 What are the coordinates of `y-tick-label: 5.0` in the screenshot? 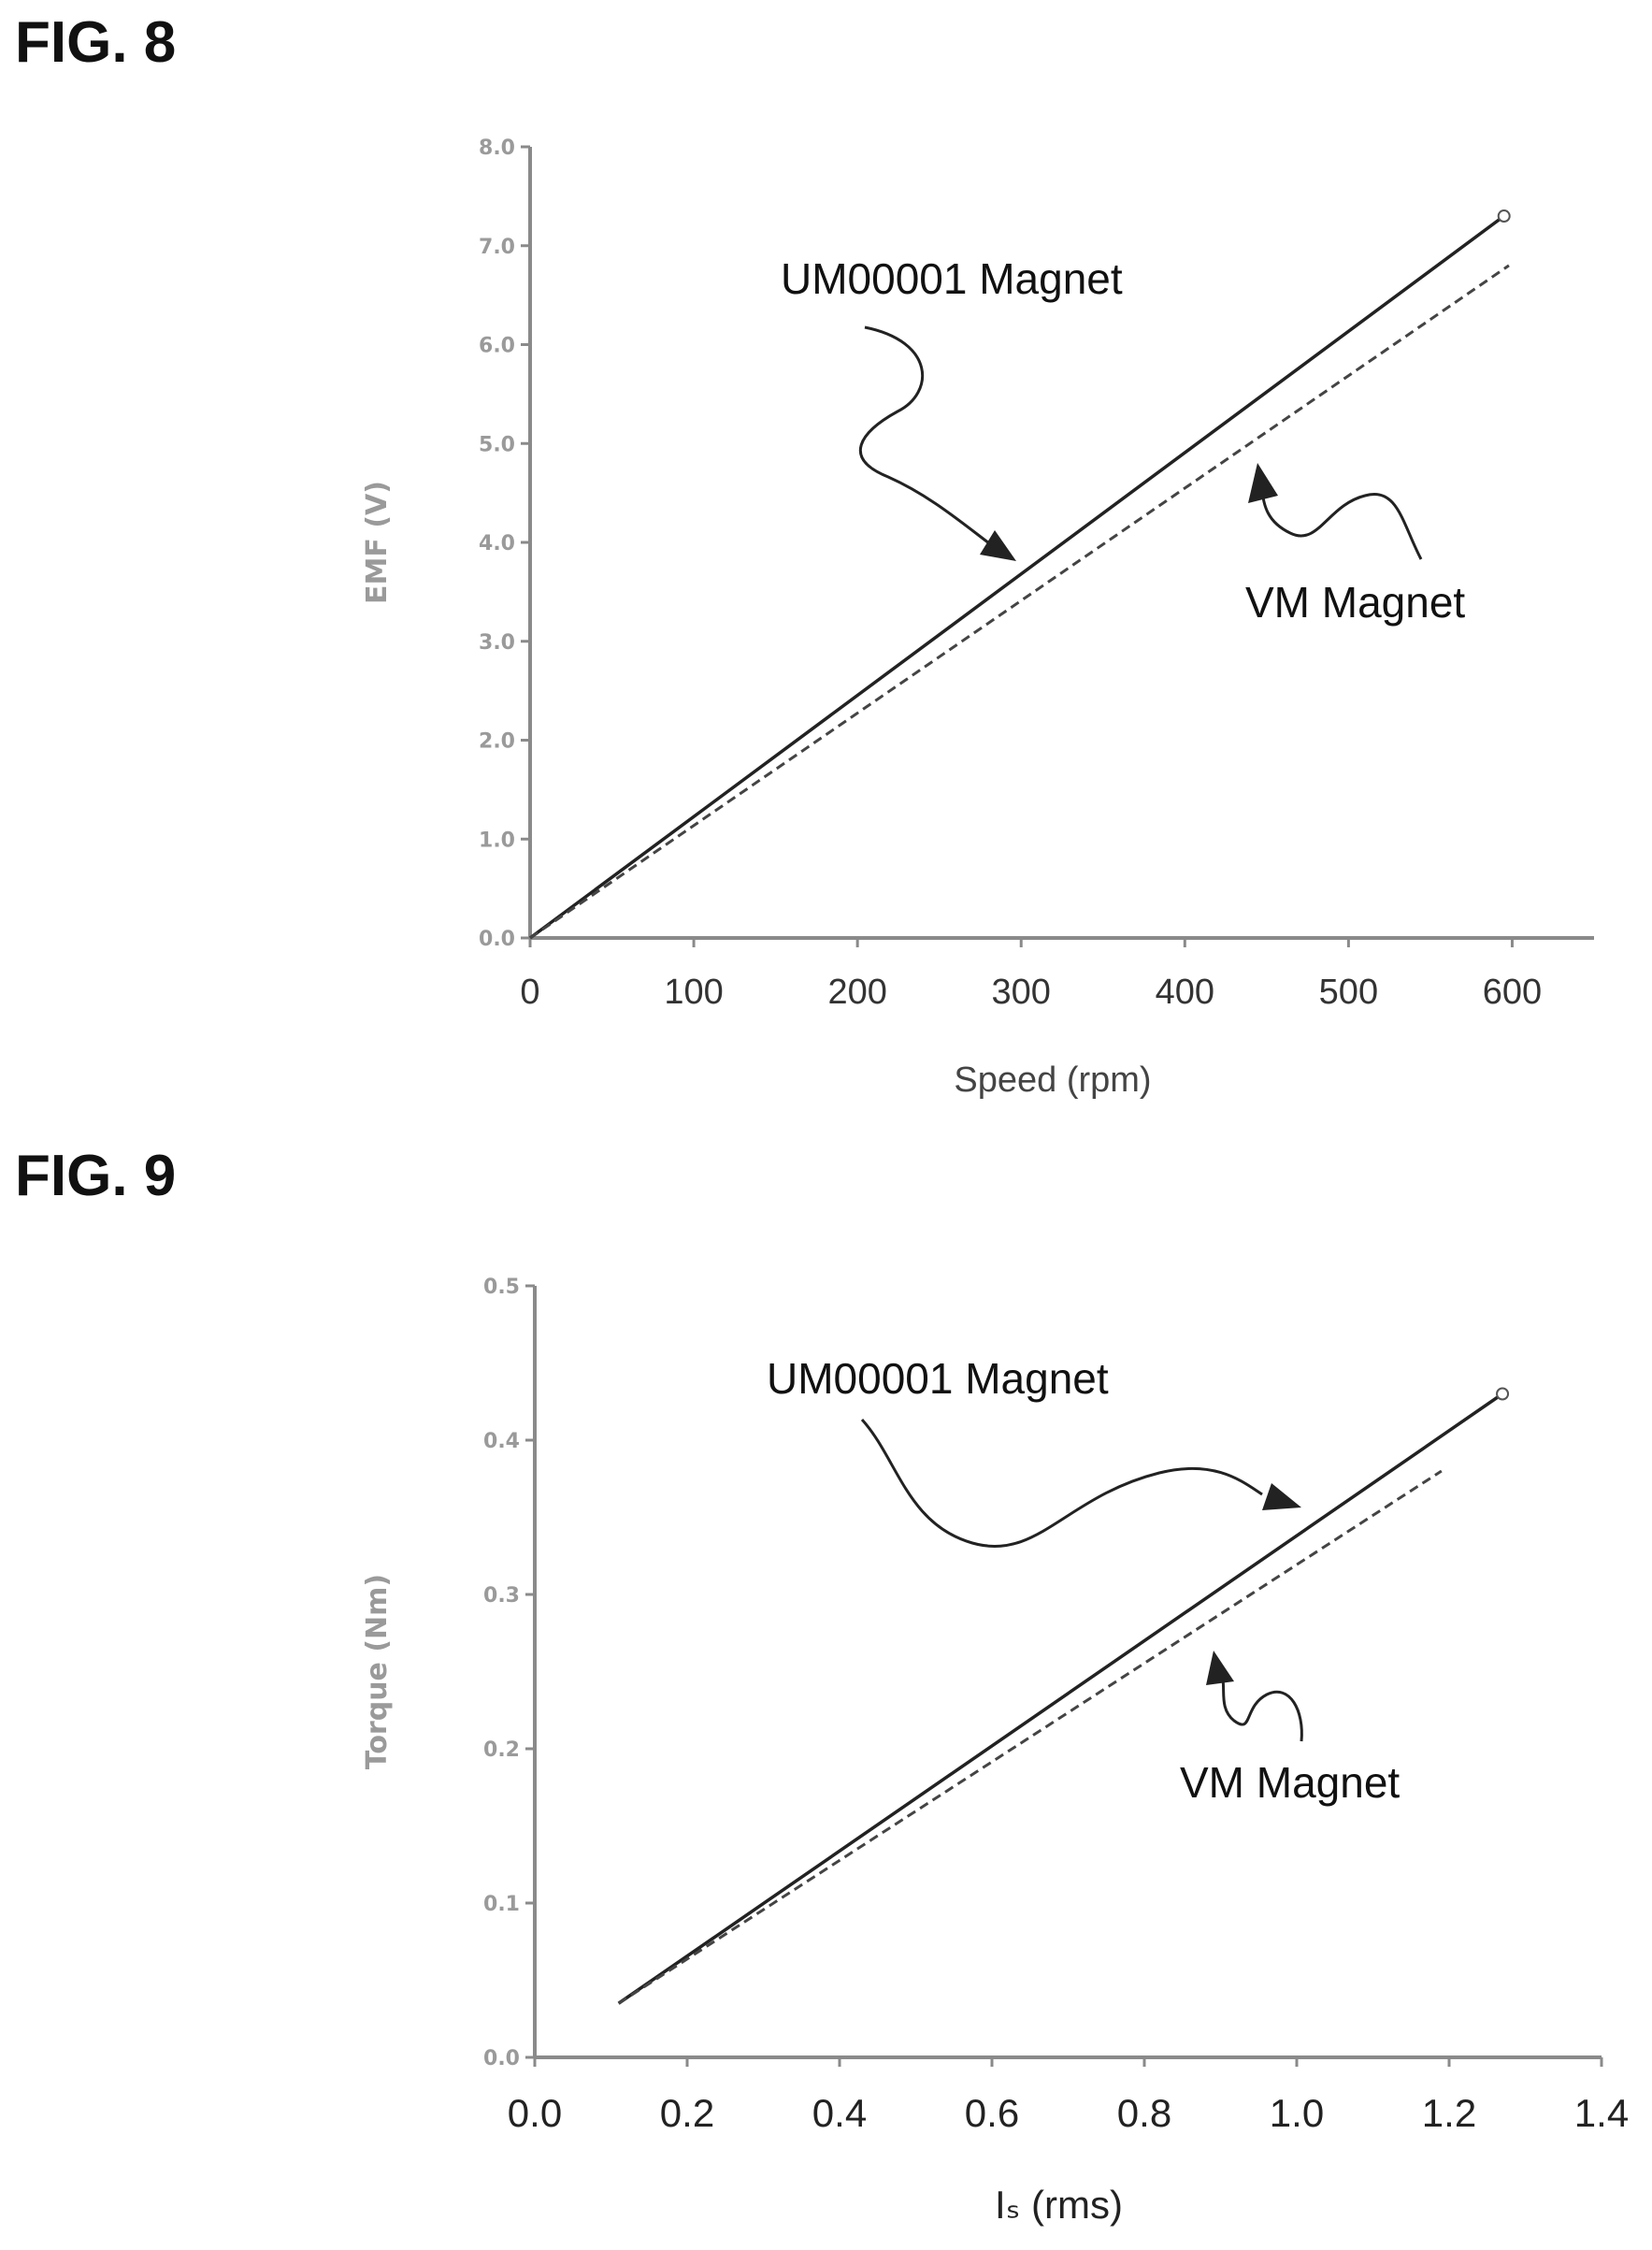 It's located at (497, 444).